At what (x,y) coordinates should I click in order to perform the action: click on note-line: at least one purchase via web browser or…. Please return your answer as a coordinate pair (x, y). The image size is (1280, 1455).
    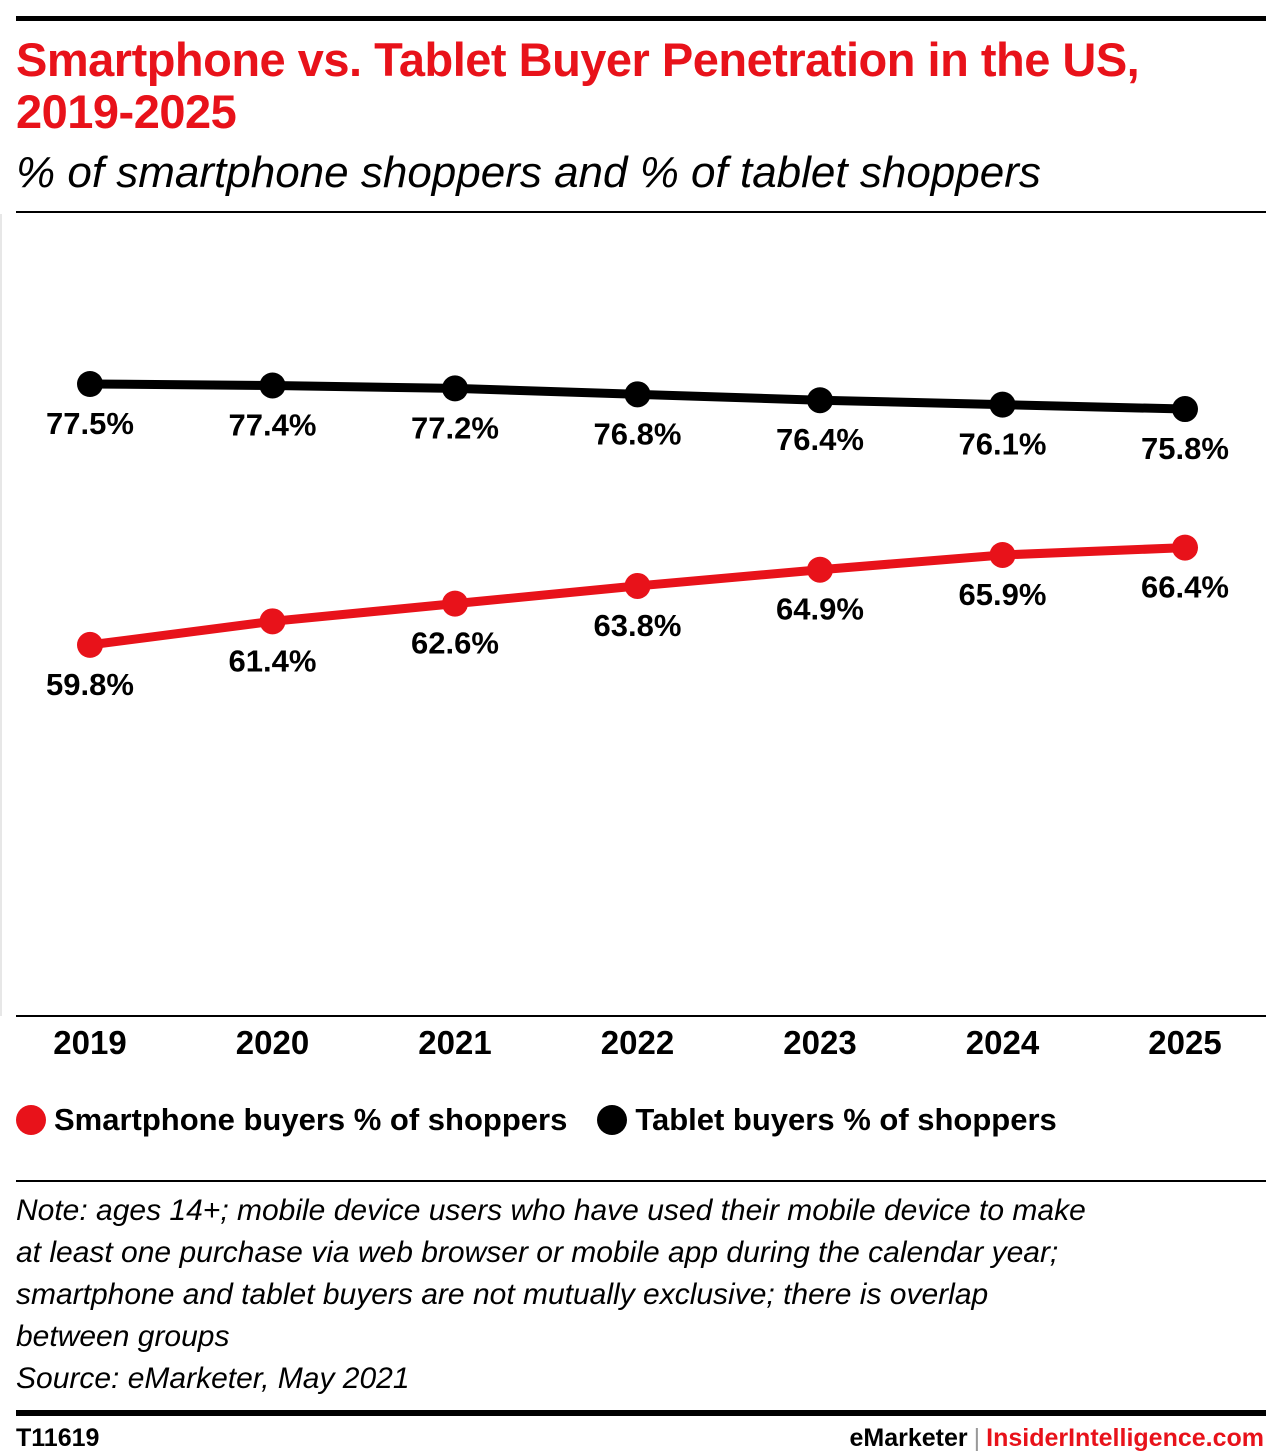
    Looking at the image, I should click on (537, 1252).